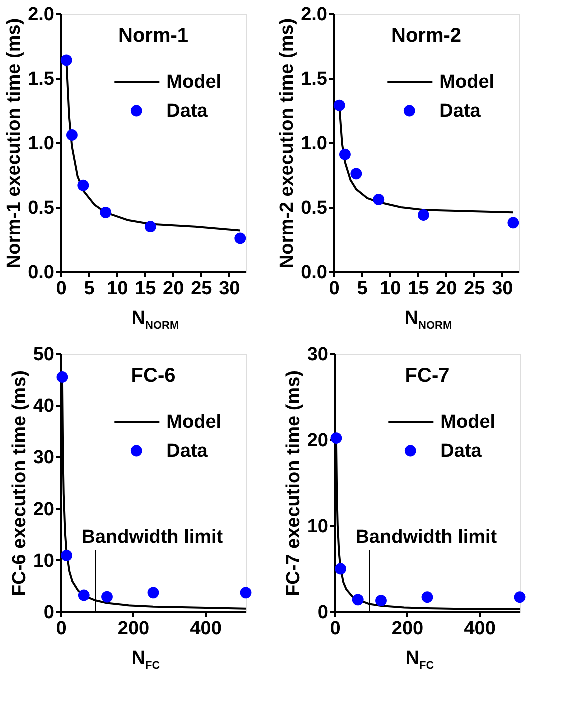 This screenshot has width=579, height=702. I want to click on text: Norm-2, so click(426, 36).